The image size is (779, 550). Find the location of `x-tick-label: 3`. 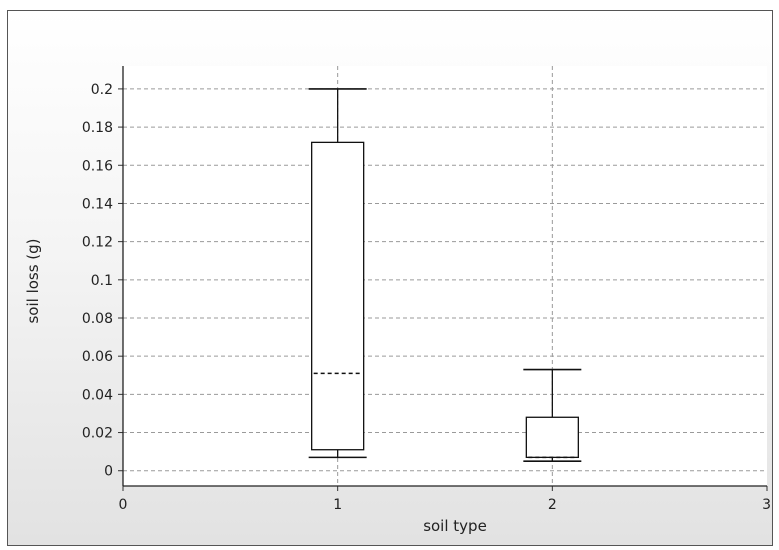

x-tick-label: 3 is located at coordinates (766, 505).